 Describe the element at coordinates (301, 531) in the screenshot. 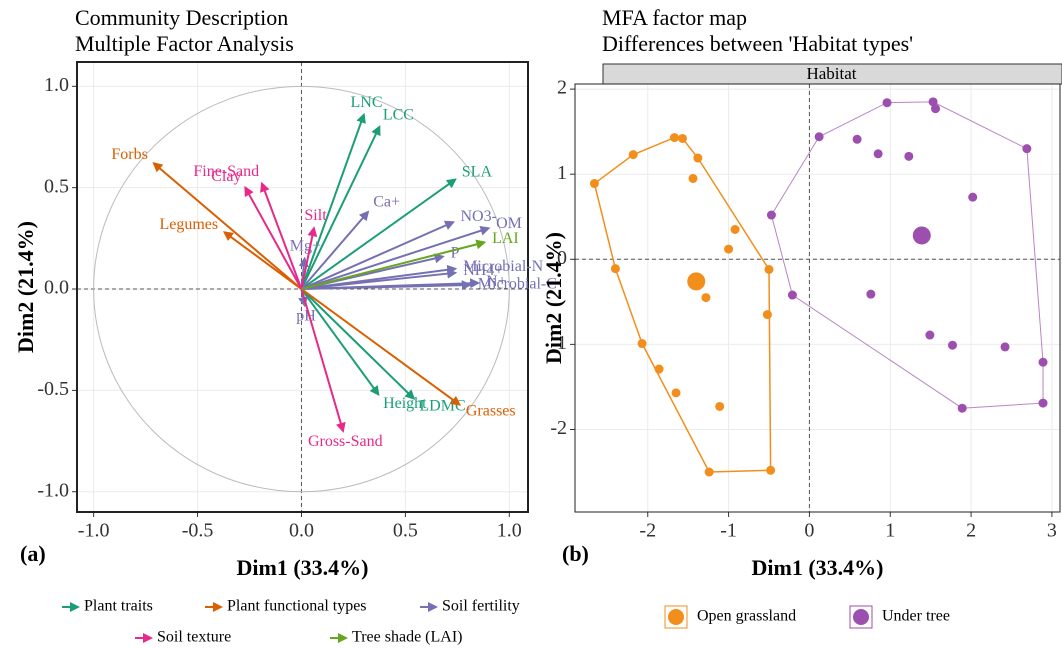

I see `x-tick-label: 0.0` at that location.